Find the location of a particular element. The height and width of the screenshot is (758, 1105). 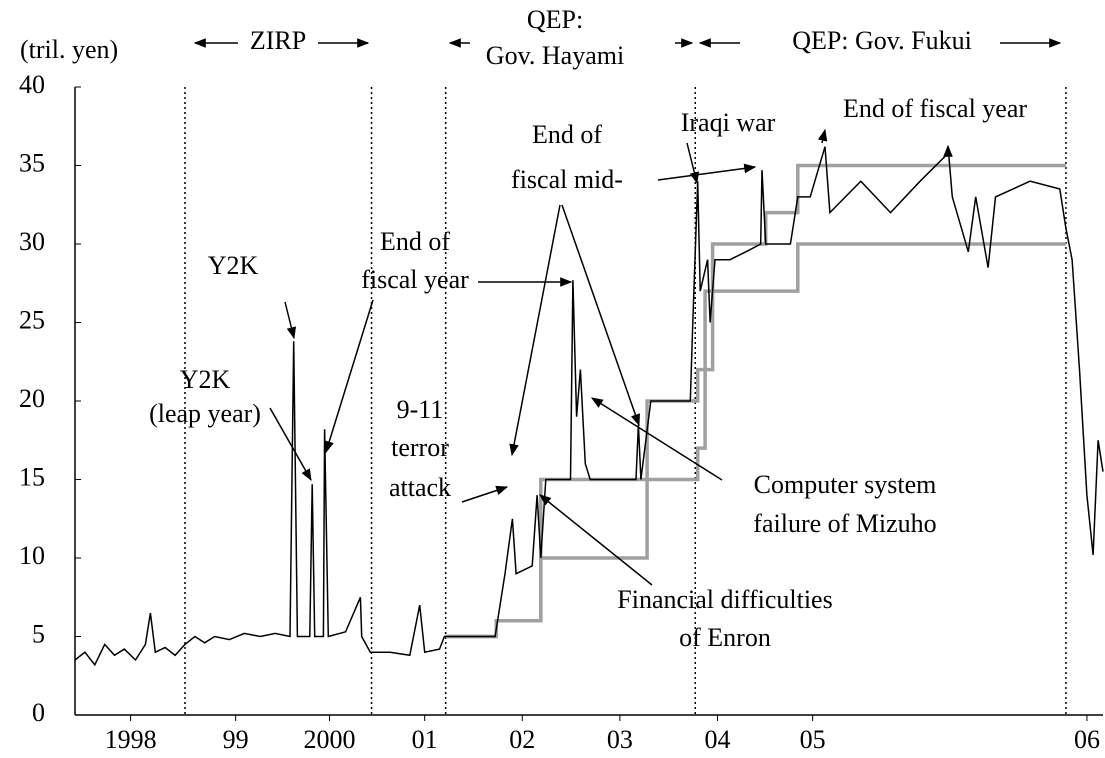

annotation: failure of Mizuho is located at coordinates (844, 523).